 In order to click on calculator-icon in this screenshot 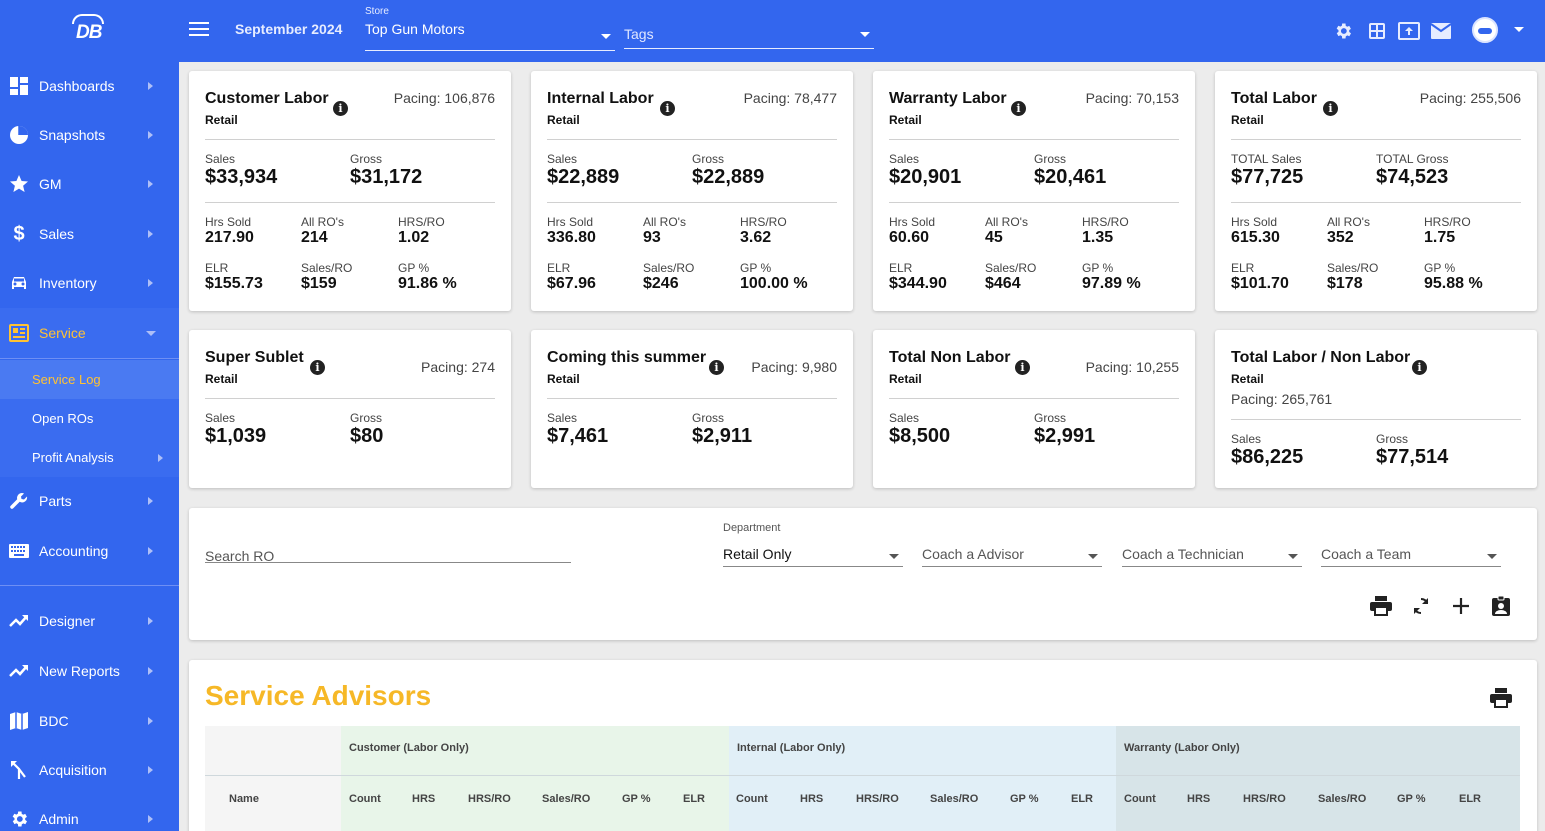, I will do `click(1377, 31)`.